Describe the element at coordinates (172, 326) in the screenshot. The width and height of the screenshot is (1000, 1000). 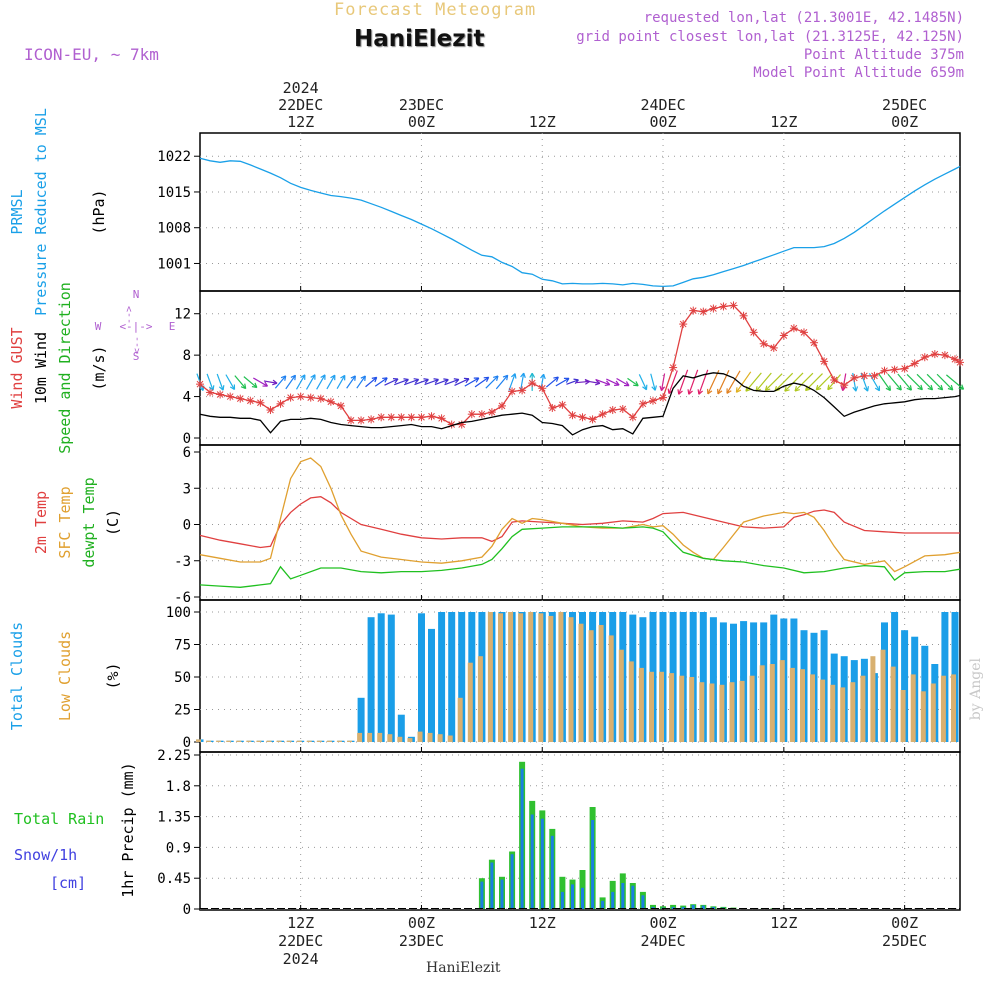
I see `compass-e: E` at that location.